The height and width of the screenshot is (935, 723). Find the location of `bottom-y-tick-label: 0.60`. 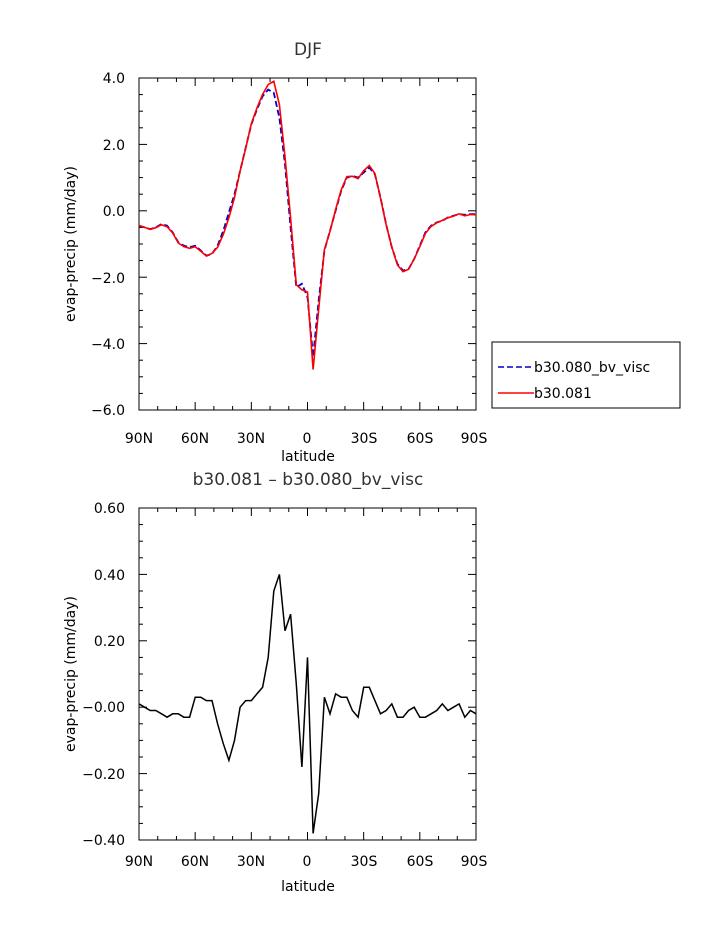

bottom-y-tick-label: 0.60 is located at coordinates (109, 509).